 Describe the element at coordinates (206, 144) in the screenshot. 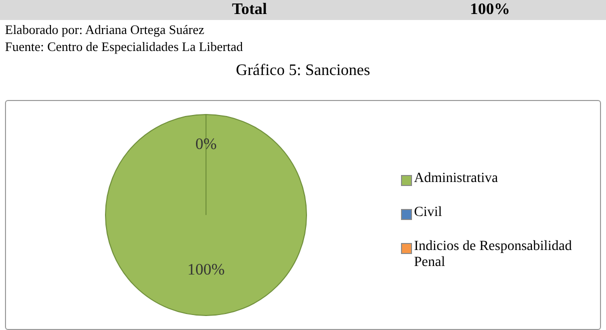

I see `text: 0%` at that location.